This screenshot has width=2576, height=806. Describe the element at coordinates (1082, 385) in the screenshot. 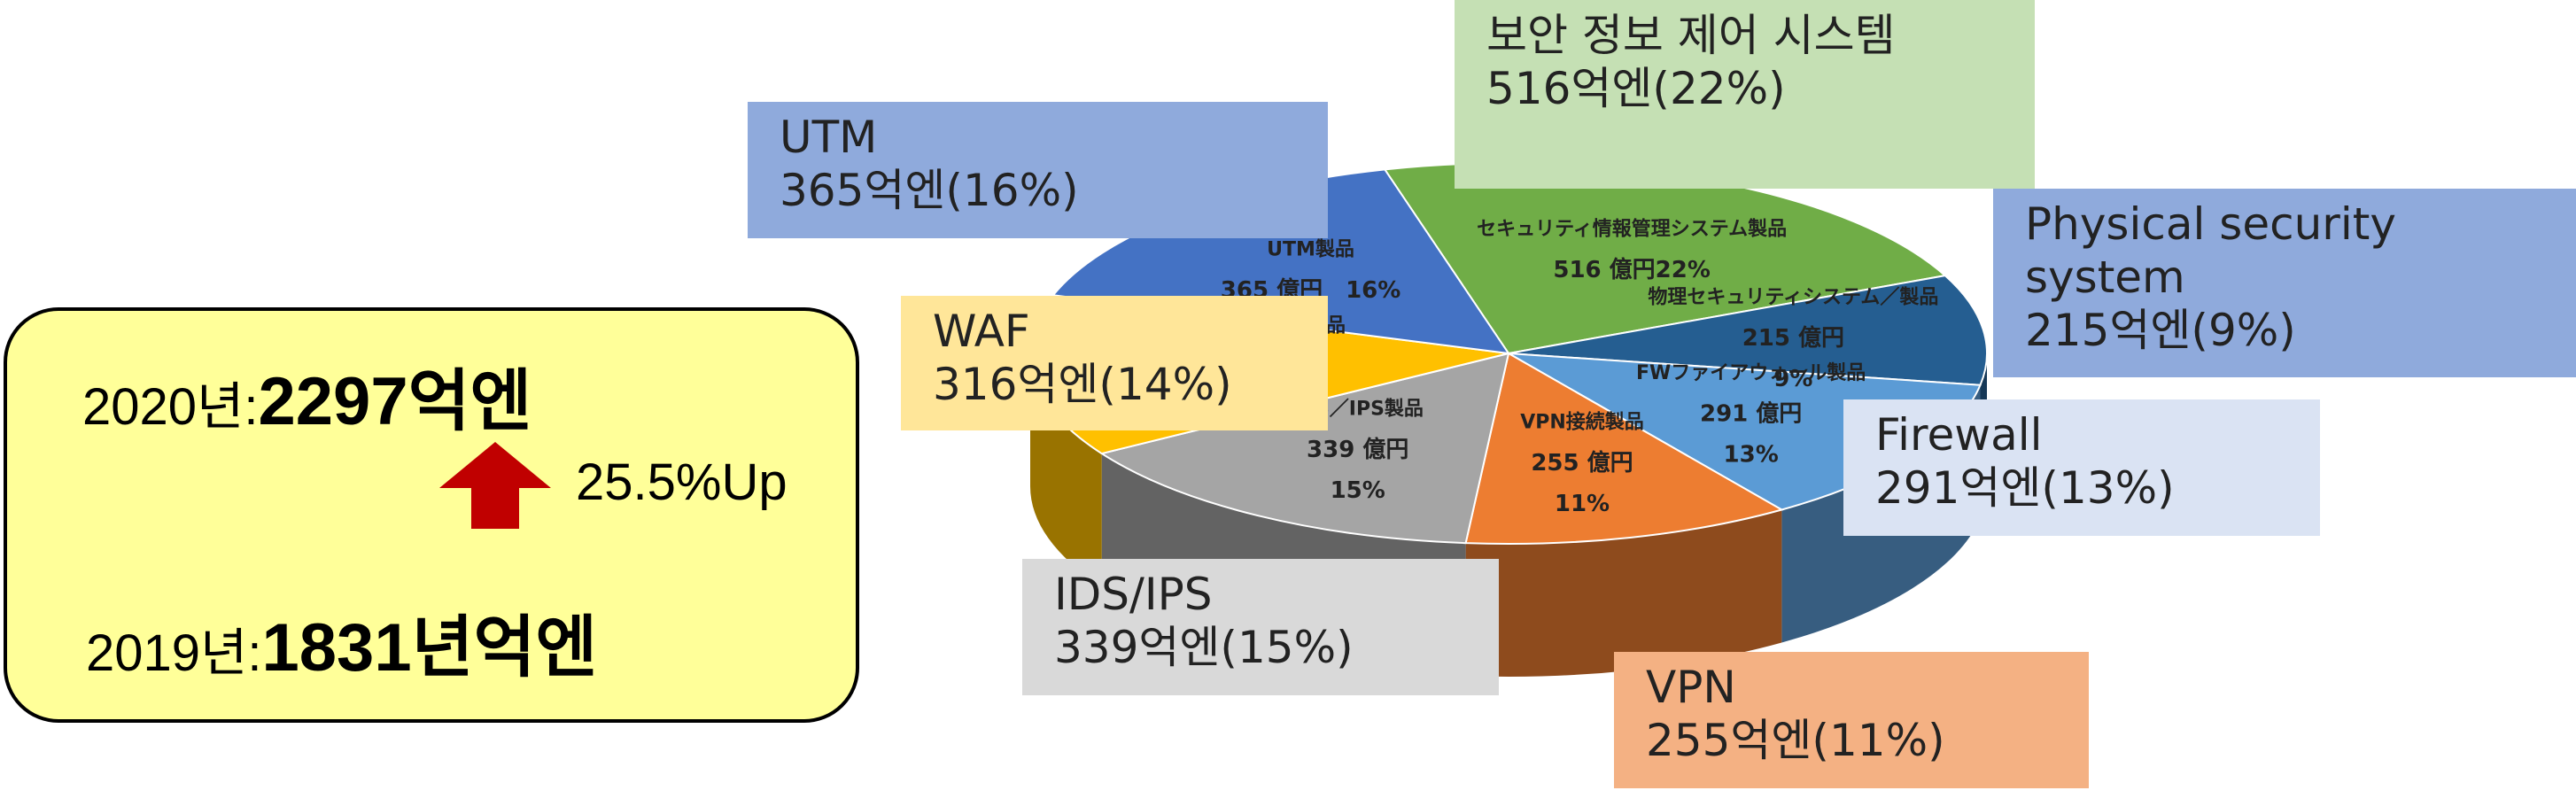

I see `value-label: 316억엔(14%)` at that location.